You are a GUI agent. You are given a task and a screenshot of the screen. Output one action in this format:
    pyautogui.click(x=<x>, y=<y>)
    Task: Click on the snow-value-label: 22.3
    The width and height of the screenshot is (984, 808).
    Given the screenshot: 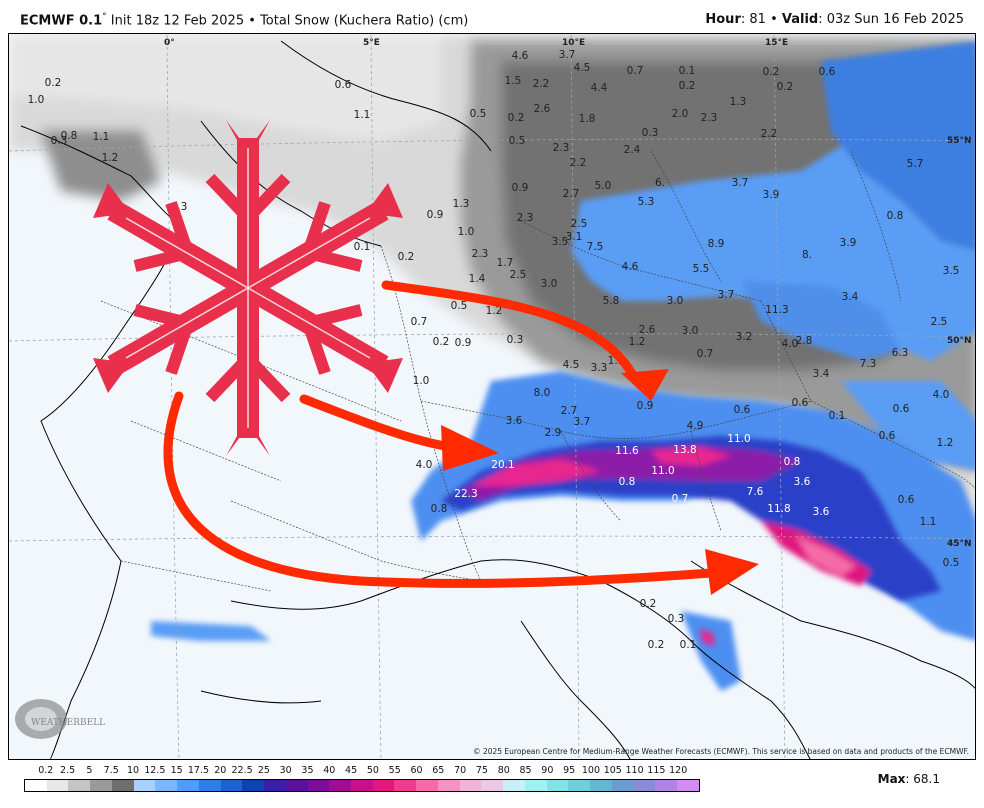 What is the action you would take?
    pyautogui.click(x=465, y=494)
    